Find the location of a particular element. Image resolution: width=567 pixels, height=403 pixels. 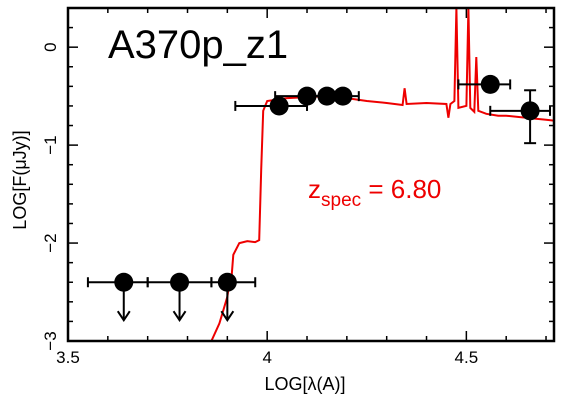

x-tick-label: 4.5 is located at coordinates (467, 357).